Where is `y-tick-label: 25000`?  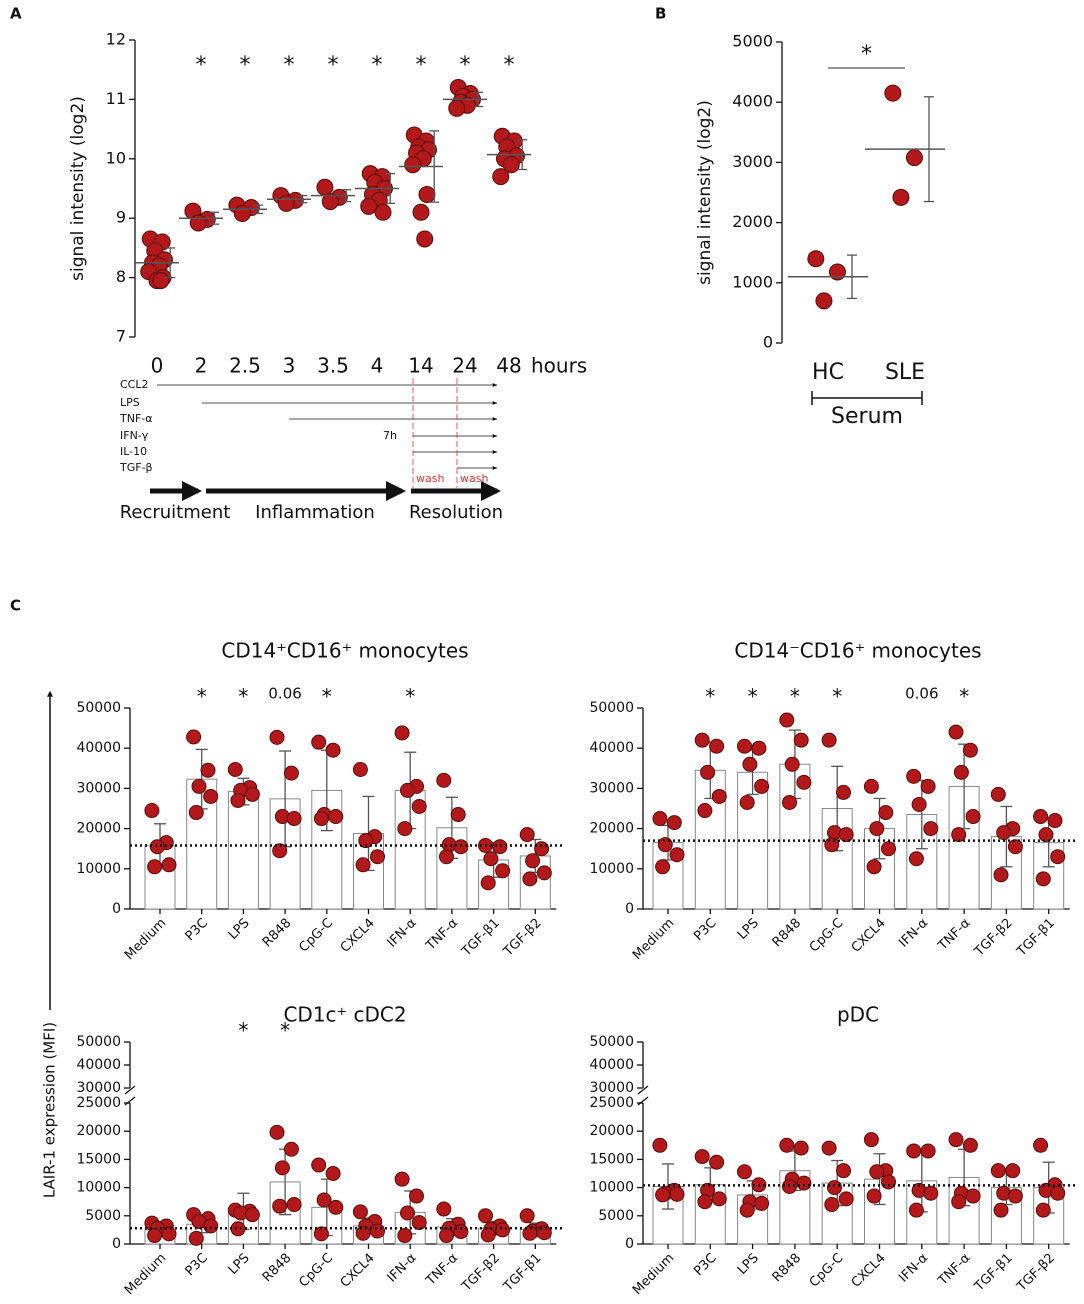
y-tick-label: 25000 is located at coordinates (611, 1103).